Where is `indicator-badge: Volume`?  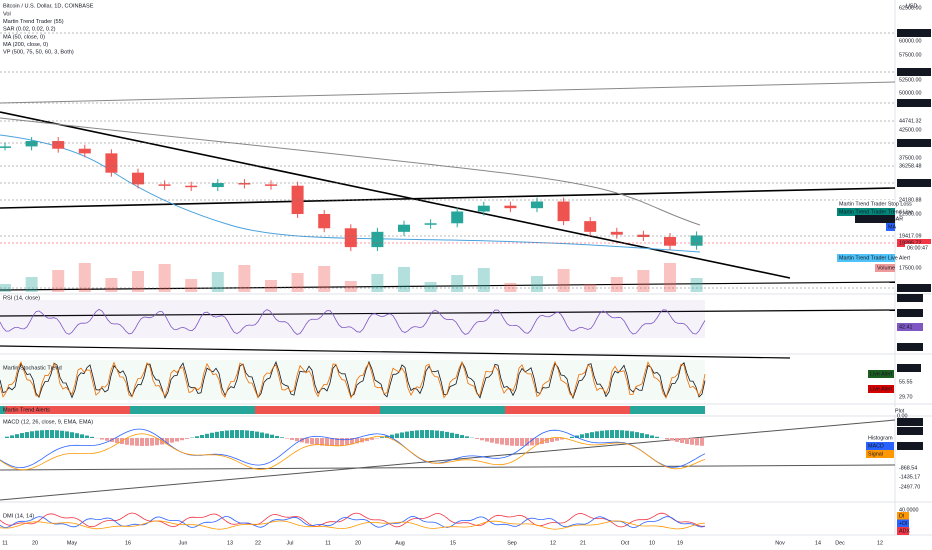 indicator-badge: Volume is located at coordinates (886, 268).